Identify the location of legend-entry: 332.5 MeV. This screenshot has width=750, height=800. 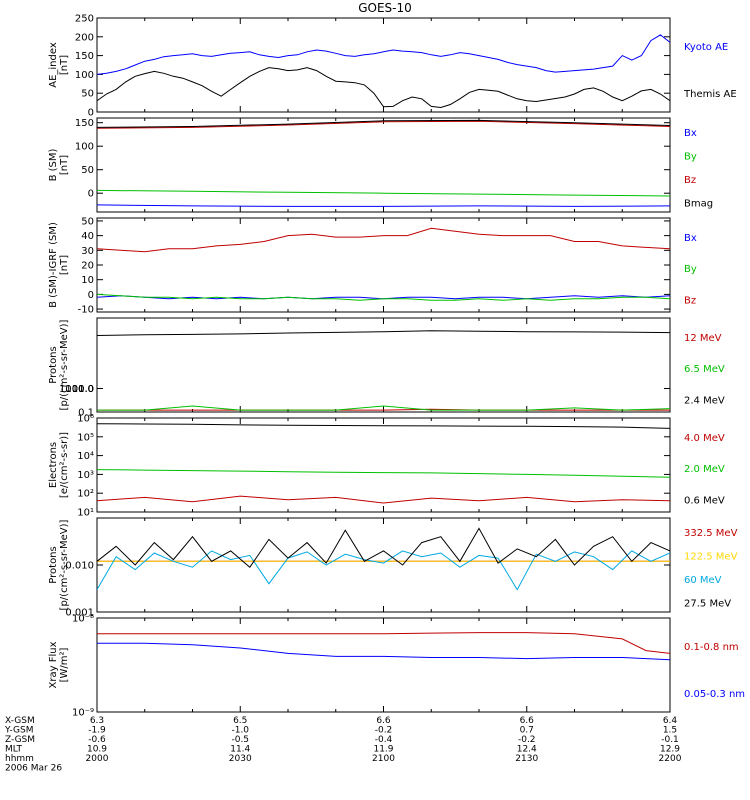
(711, 533).